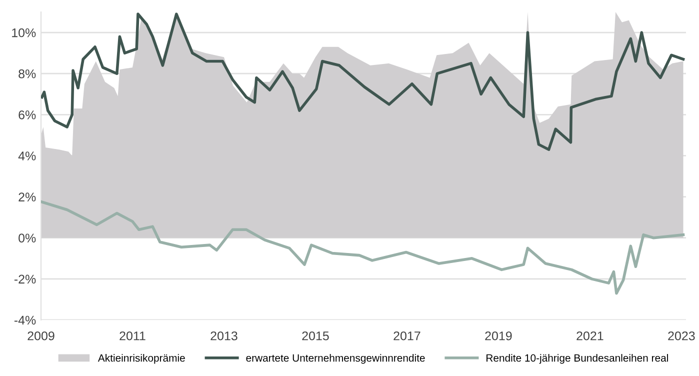 The height and width of the screenshot is (376, 699). What do you see at coordinates (224, 335) in the screenshot?
I see `x-tick-label: 2013` at bounding box center [224, 335].